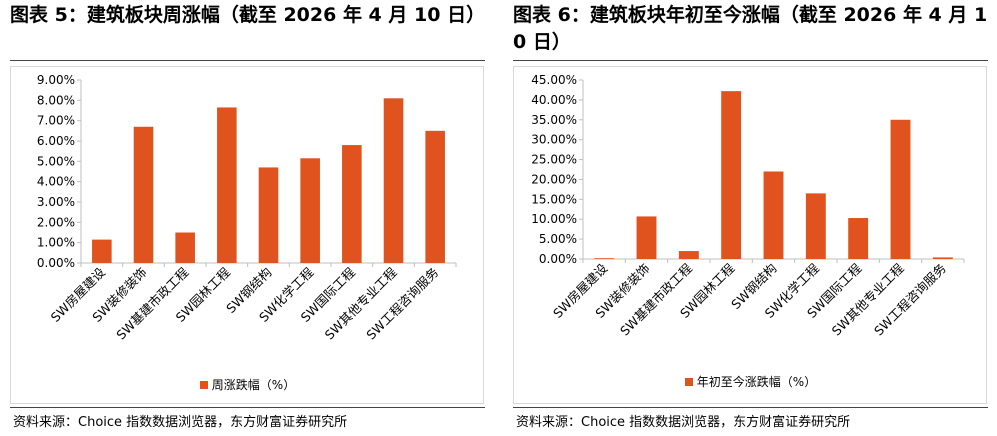  Describe the element at coordinates (253, 385) in the screenshot. I see `legend-label: 周涨跌幅（%）` at that location.